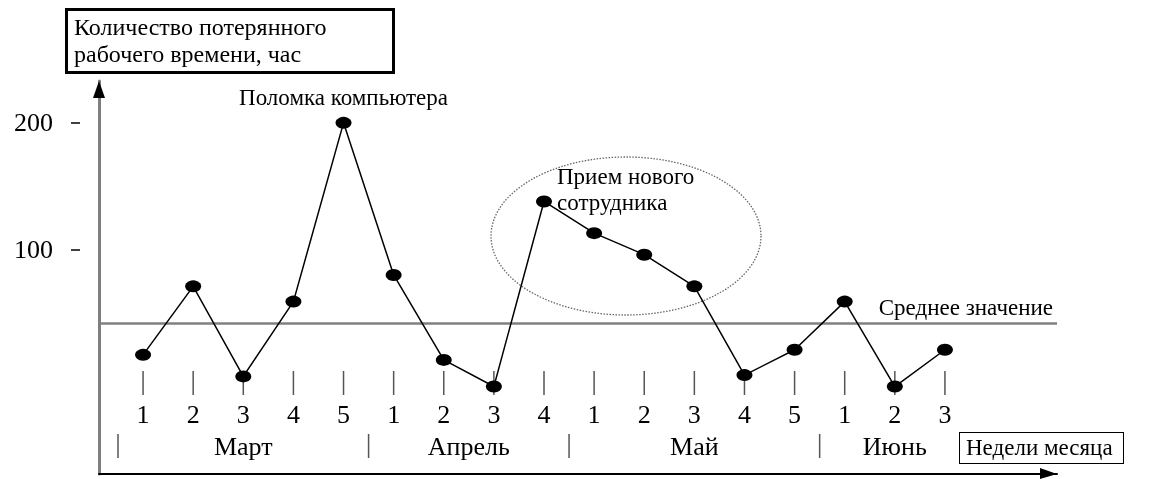 This screenshot has height=479, width=1154. Describe the element at coordinates (965, 308) in the screenshot. I see `ref-line-label: Среднее значение` at that location.